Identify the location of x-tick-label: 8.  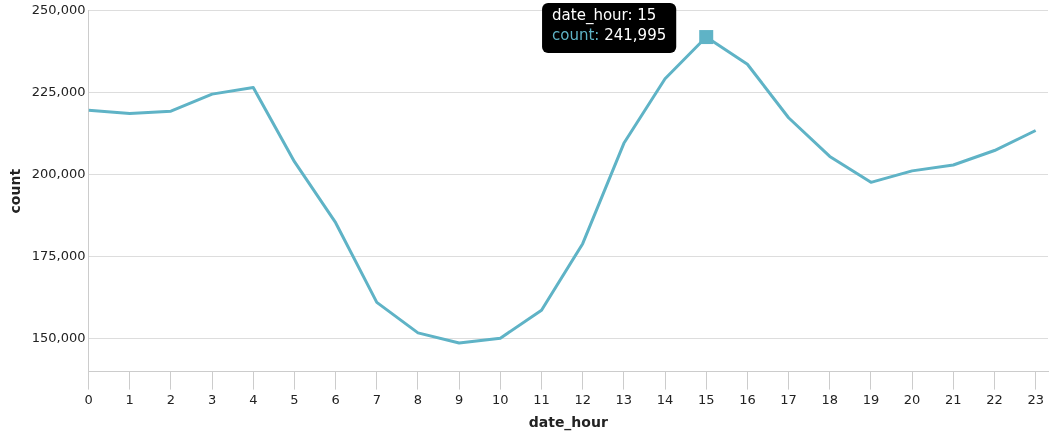
(418, 399).